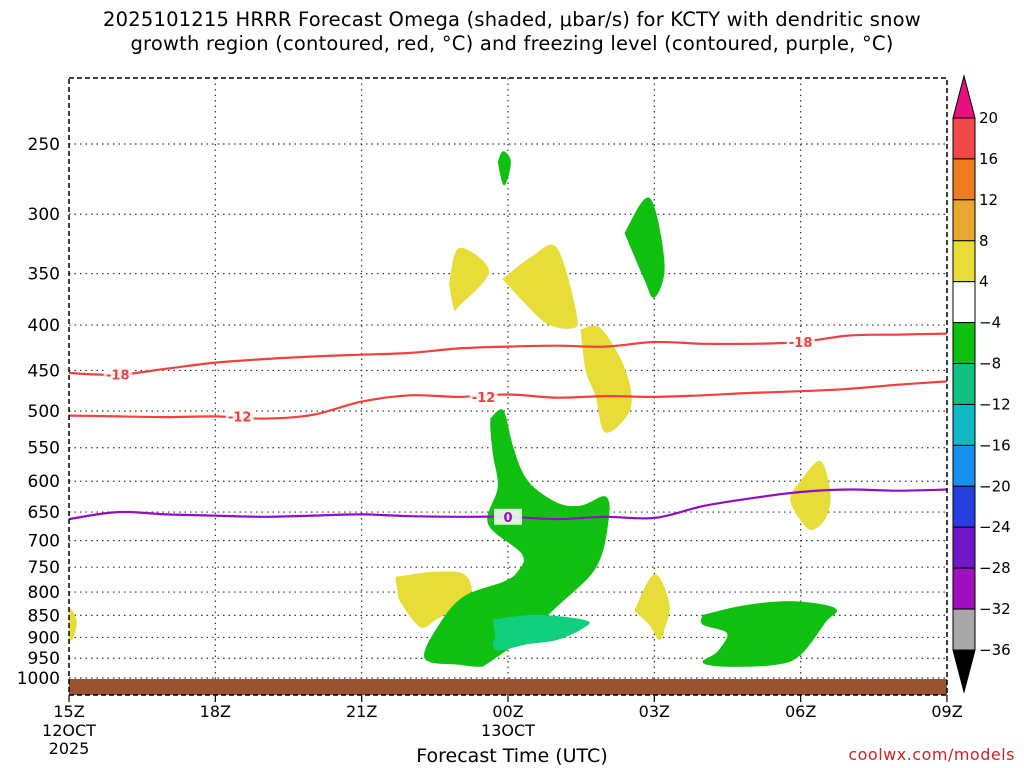 This screenshot has width=1024, height=768. Describe the element at coordinates (995, 404) in the screenshot. I see `colorbar-label: −12` at that location.